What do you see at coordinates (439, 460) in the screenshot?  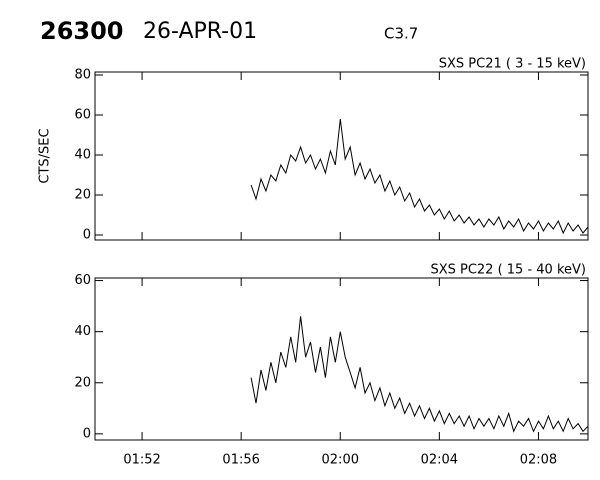 I see `x-tick-label: 02:04` at bounding box center [439, 460].